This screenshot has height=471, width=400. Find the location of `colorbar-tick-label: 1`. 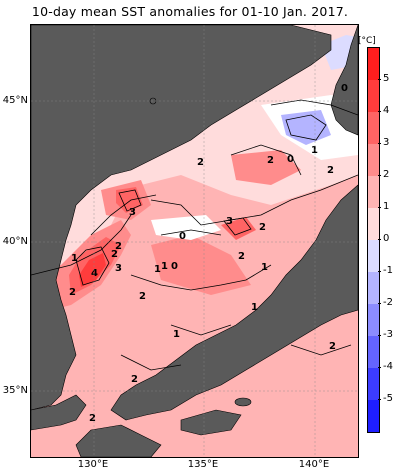

colorbar-tick-label: 1 is located at coordinates (386, 206).